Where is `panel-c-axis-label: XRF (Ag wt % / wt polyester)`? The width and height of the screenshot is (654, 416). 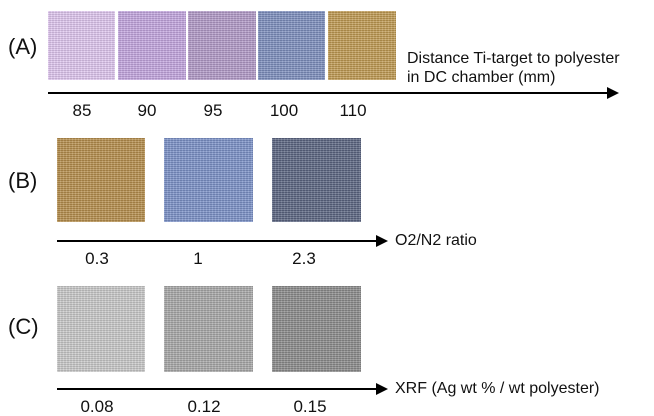 panel-c-axis-label: XRF (Ag wt % / wt polyester) is located at coordinates (497, 388).